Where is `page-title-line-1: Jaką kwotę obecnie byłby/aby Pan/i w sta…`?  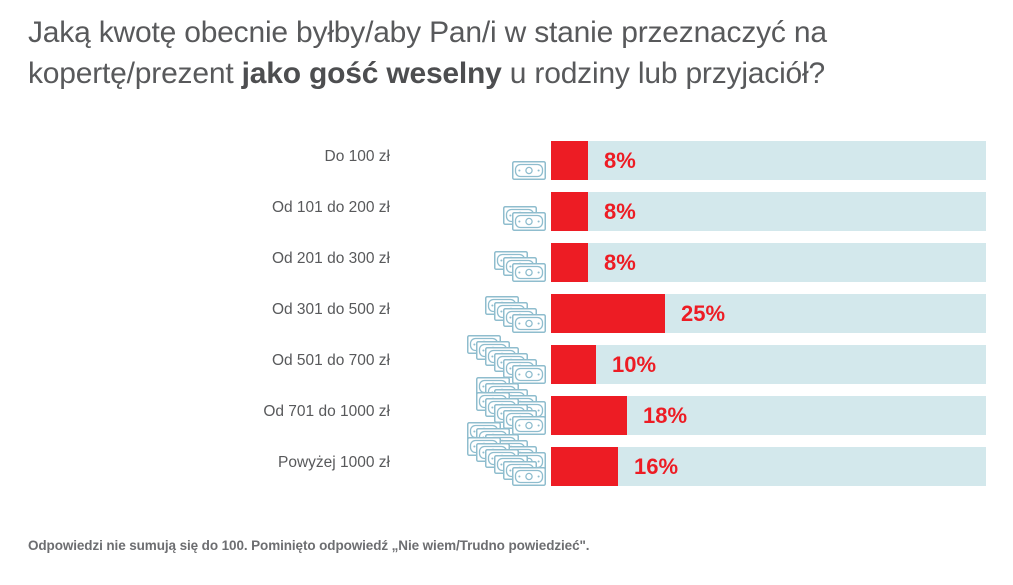
page-title-line-1: Jaką kwotę obecnie byłby/aby Pan/i w sta… is located at coordinates (427, 32).